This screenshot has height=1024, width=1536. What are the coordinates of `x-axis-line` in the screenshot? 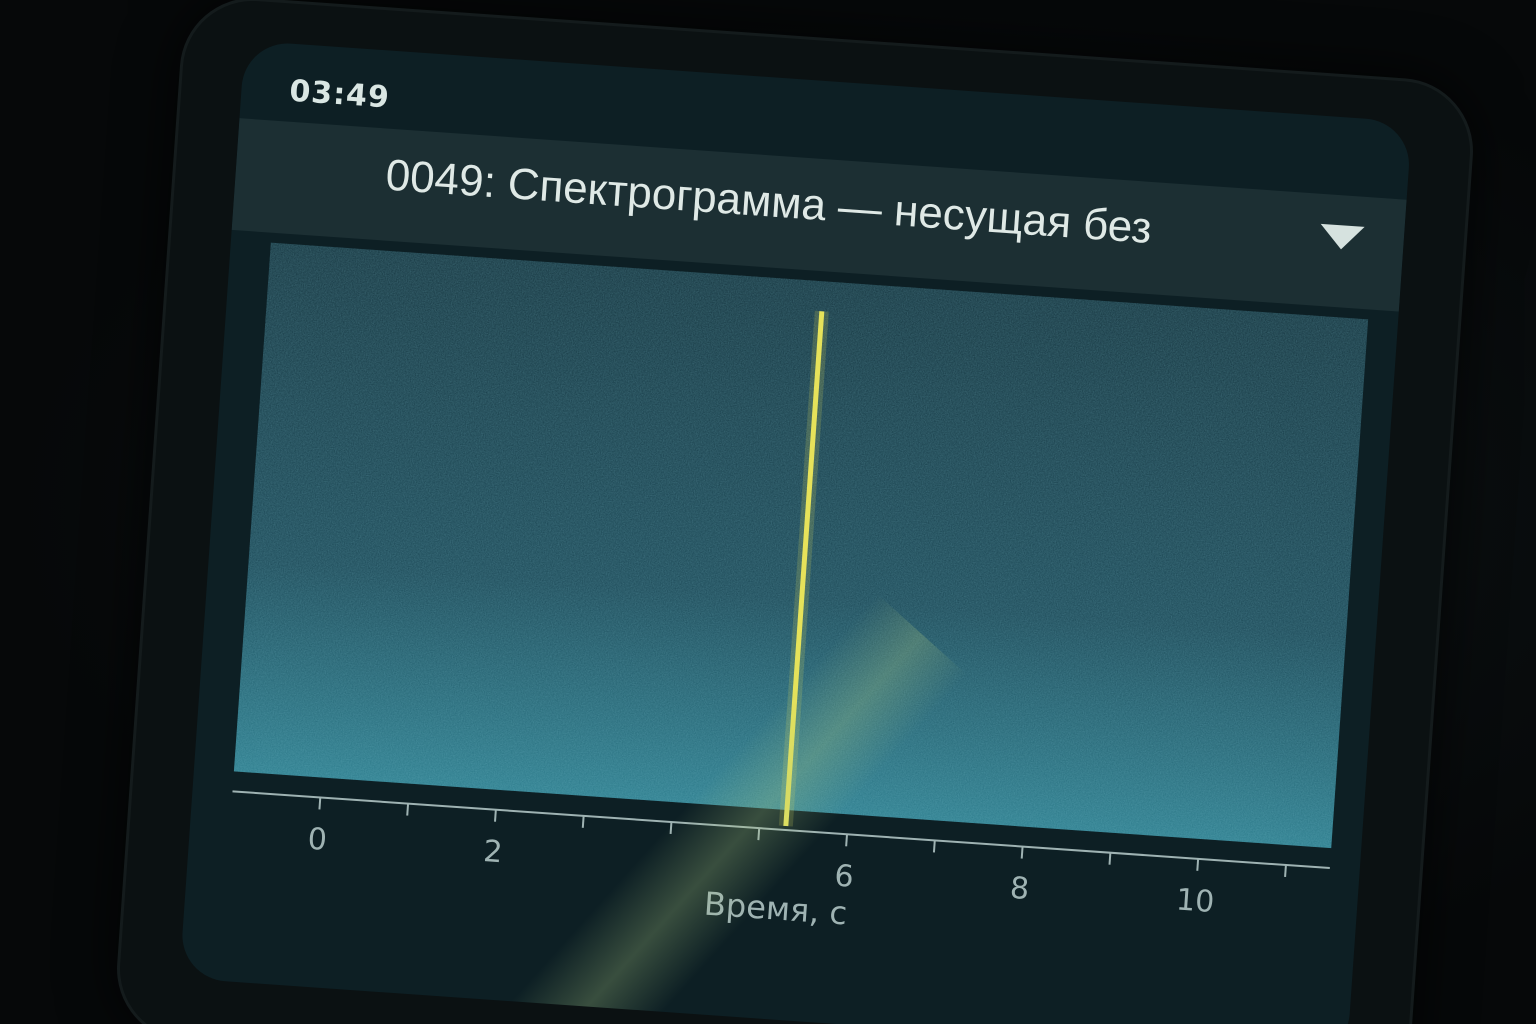 It's located at (781, 830).